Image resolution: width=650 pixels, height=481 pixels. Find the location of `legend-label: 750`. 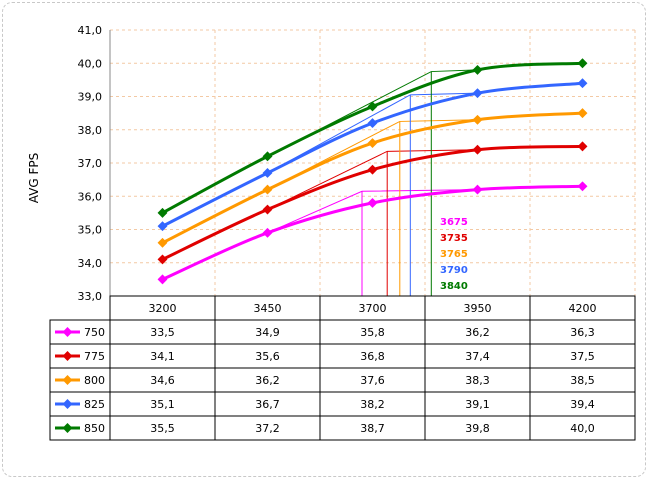

legend-label: 750 is located at coordinates (94, 332).